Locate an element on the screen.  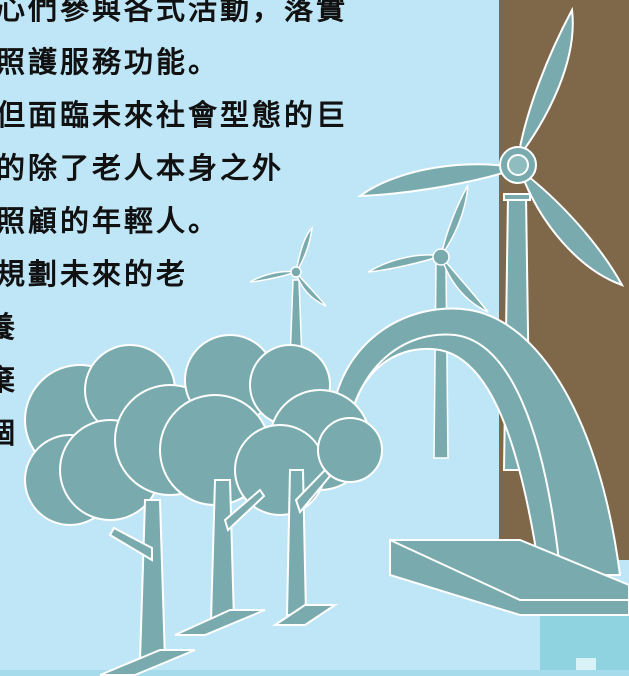
small-windmill-left is located at coordinates (288, 293).